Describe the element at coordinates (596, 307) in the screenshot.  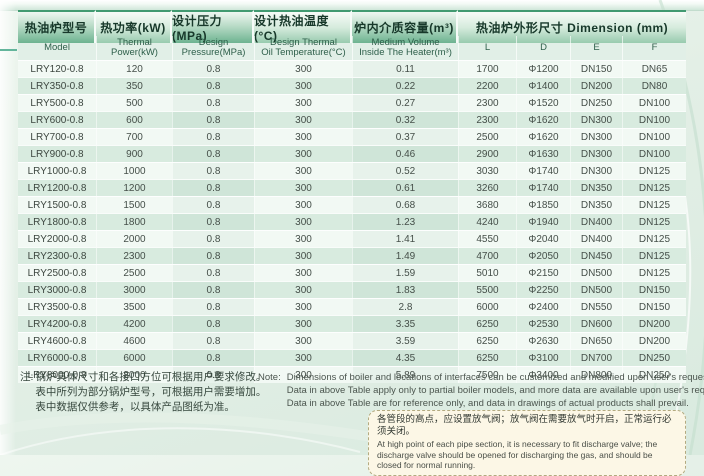
I see `table-cell: DN550` at that location.